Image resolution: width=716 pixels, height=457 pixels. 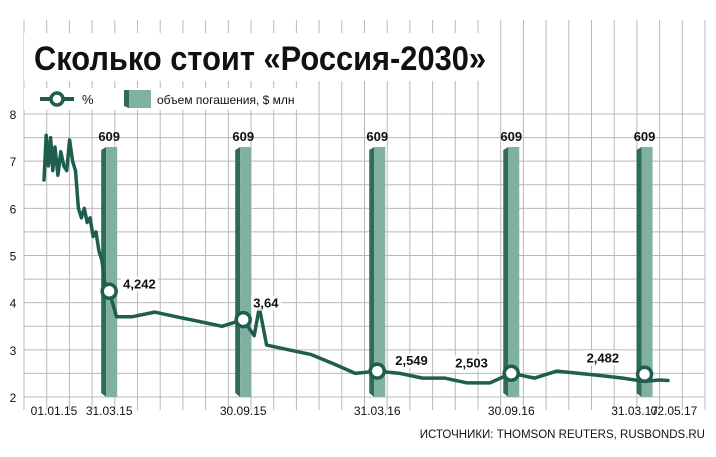 I want to click on y-tick-label: 3, so click(x=13, y=351).